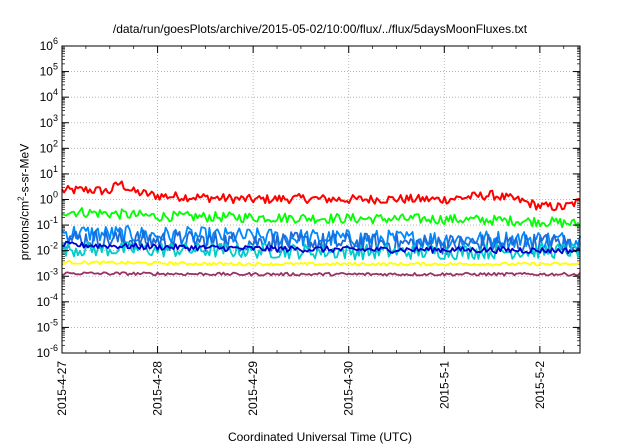  Describe the element at coordinates (158, 388) in the screenshot. I see `x-tick-label: 2015-4-28` at that location.